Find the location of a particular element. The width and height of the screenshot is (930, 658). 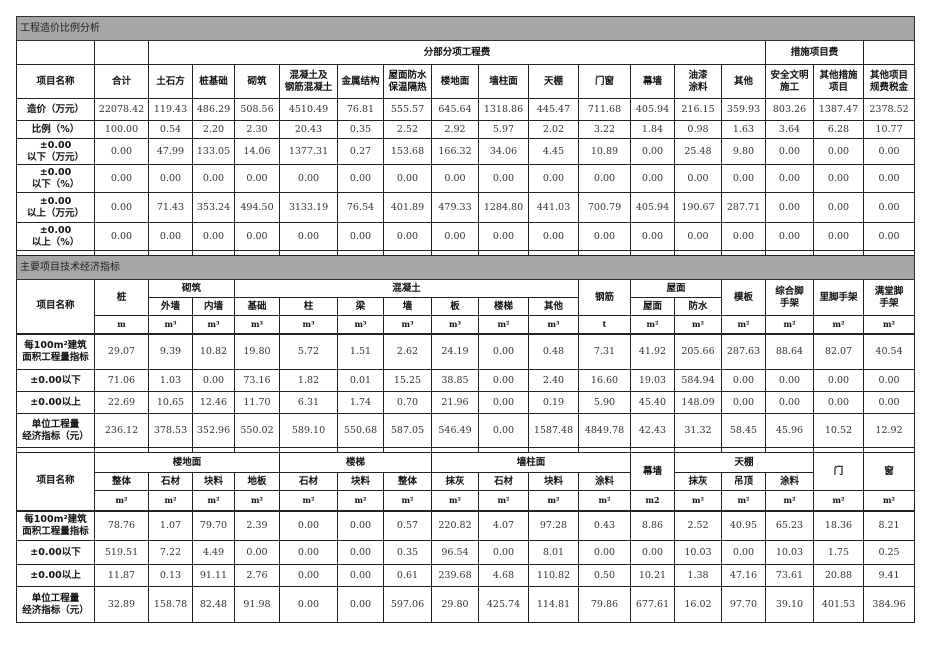

value-cell: 166.32 is located at coordinates (455, 151).